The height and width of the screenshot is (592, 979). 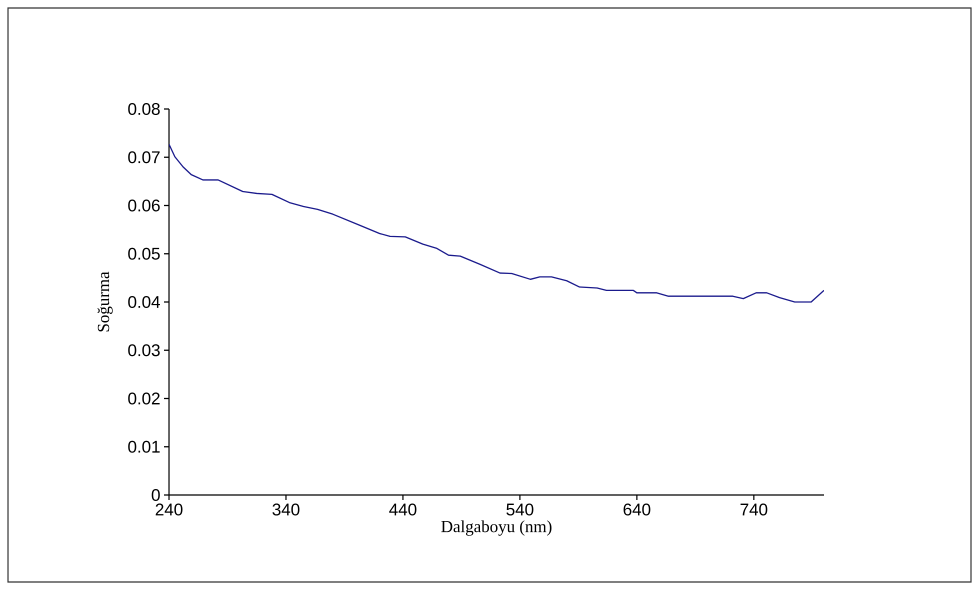 I want to click on y-tick-label: 0.04, so click(x=144, y=302).